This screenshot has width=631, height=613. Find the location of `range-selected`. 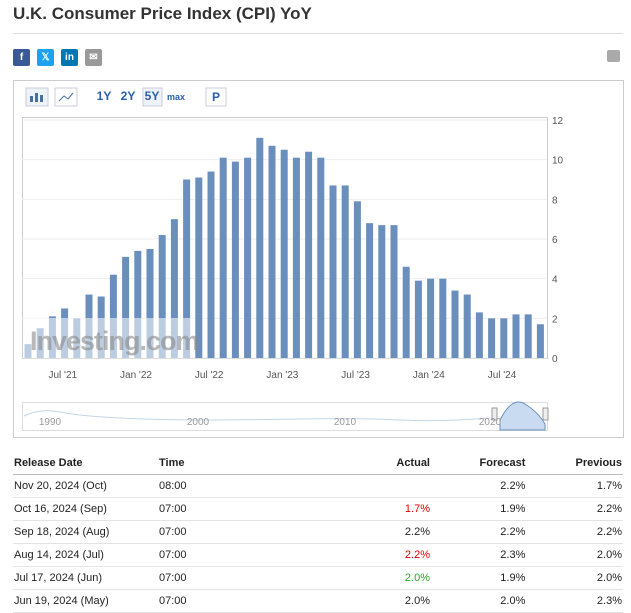

range-selected is located at coordinates (152, 97).